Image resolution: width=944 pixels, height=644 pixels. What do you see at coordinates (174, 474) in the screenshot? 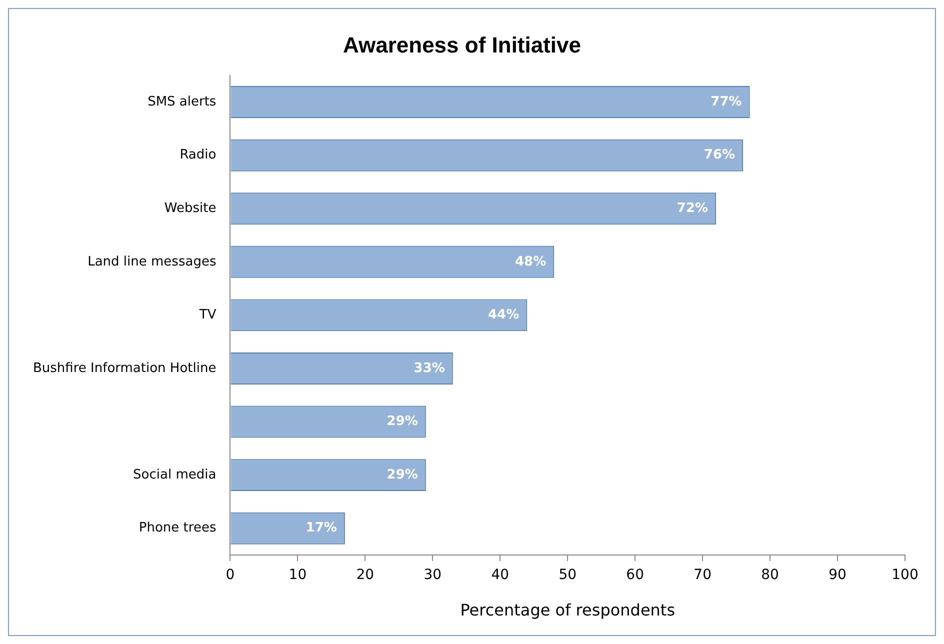
I see `y-tick-label: Social media` at bounding box center [174, 474].